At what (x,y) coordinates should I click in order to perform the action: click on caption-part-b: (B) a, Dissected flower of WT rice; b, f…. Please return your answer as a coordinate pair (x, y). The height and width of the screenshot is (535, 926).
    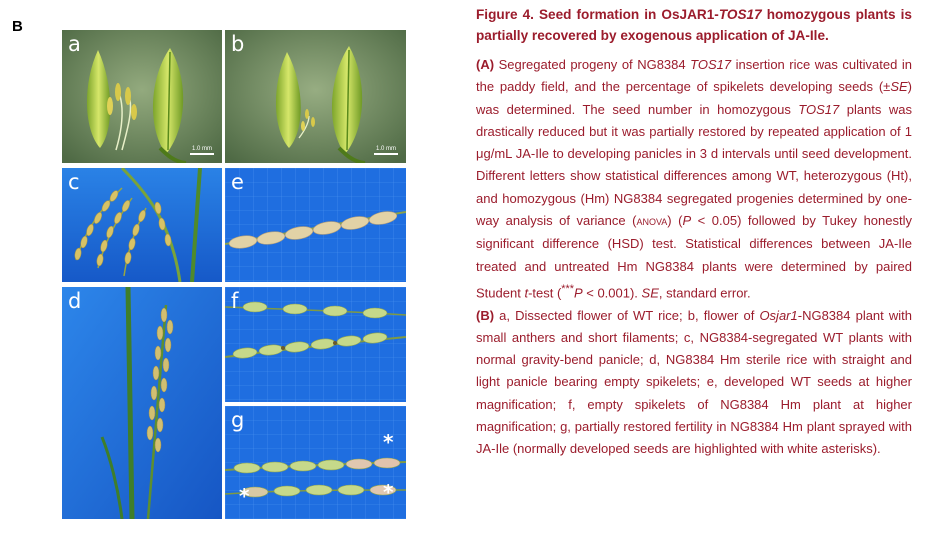
    Looking at the image, I should click on (694, 382).